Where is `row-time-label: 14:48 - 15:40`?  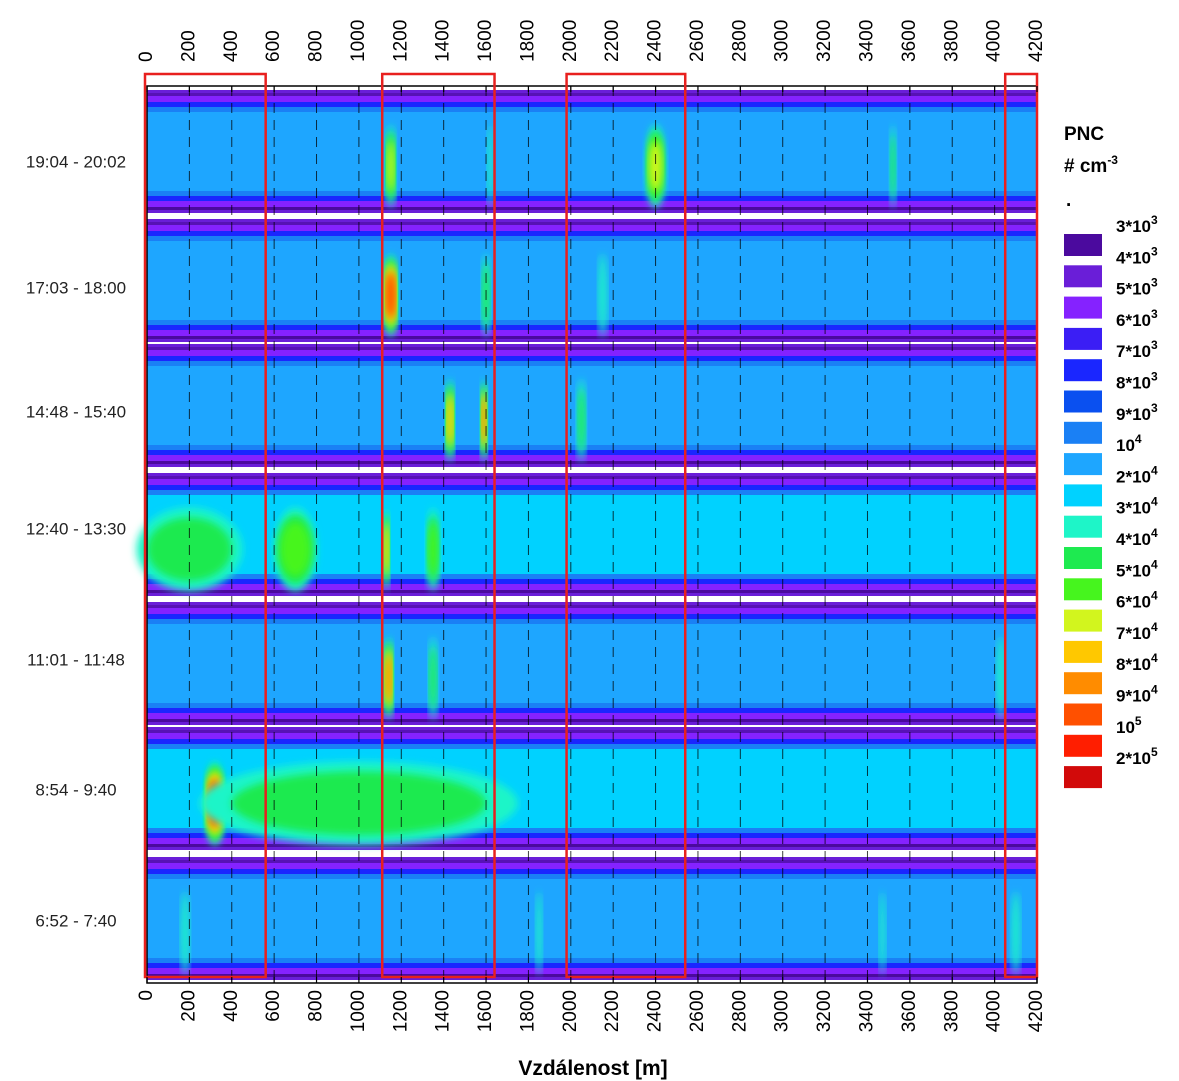 row-time-label: 14:48 - 15:40 is located at coordinates (76, 411).